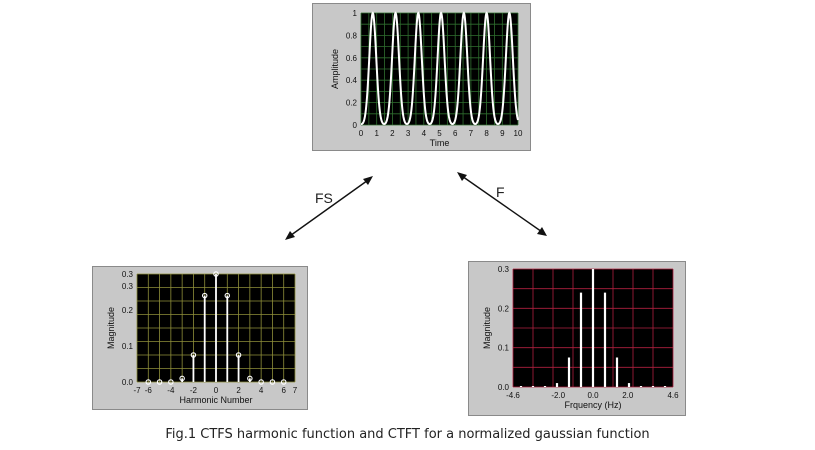  I want to click on f-label: F, so click(500, 192).